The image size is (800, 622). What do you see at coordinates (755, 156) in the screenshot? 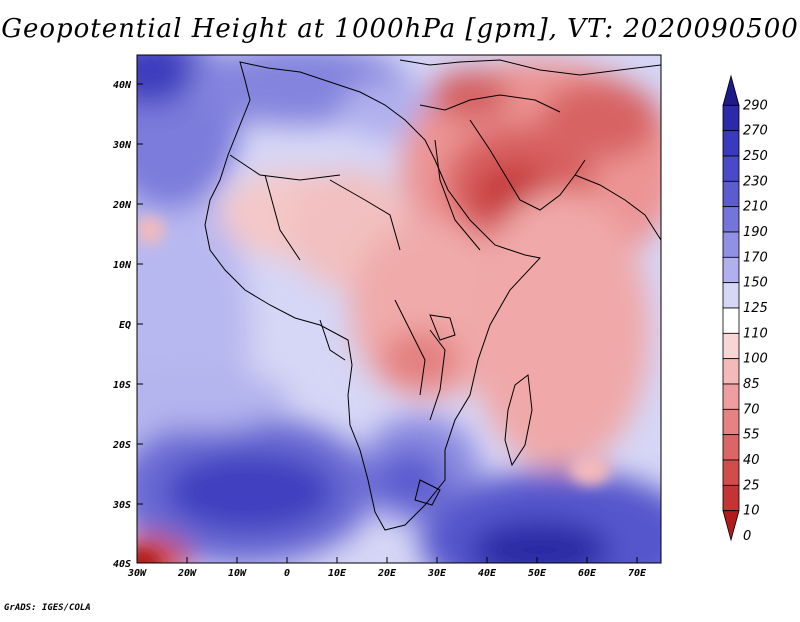
I see `colorbar-label: 250` at bounding box center [755, 156].